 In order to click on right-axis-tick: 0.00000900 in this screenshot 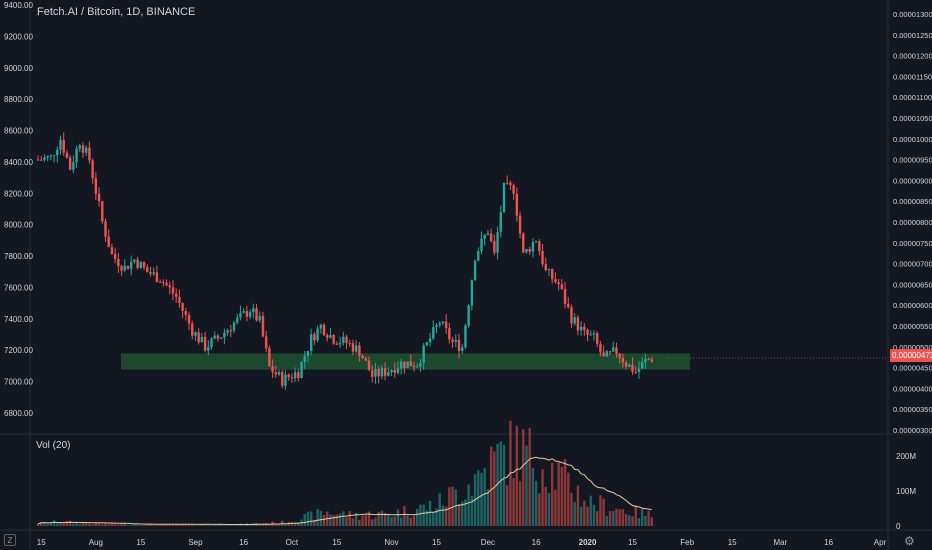, I will do `click(912, 180)`.